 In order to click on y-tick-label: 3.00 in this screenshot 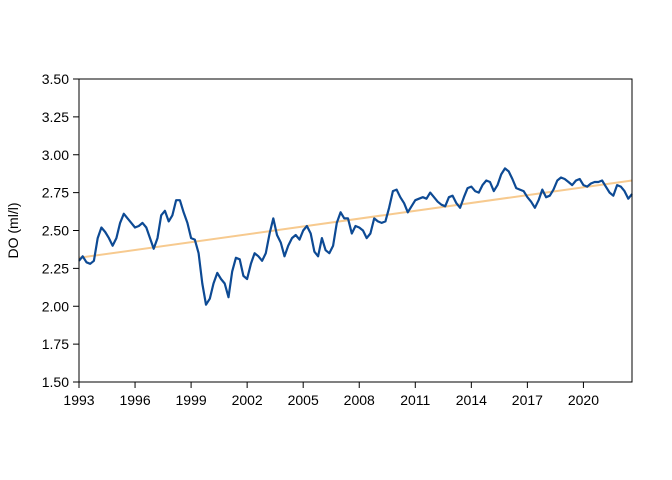, I will do `click(55, 155)`.